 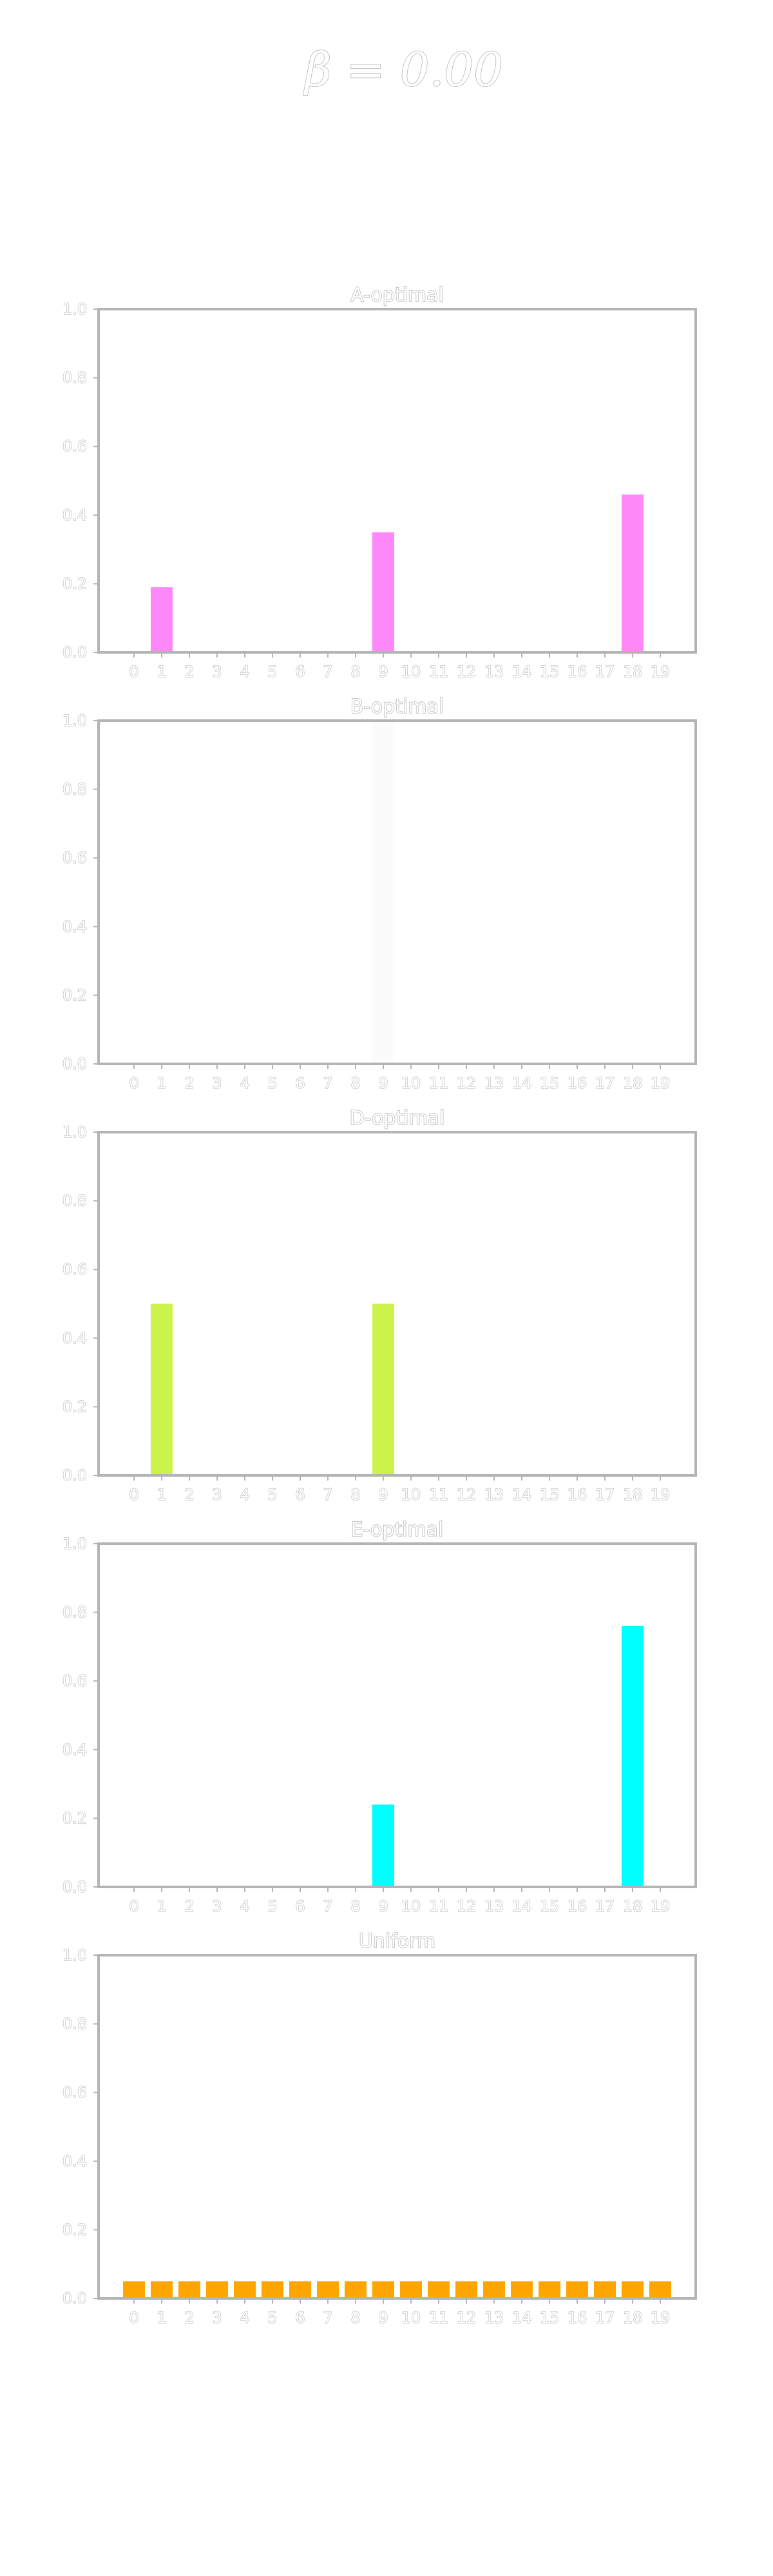 I want to click on panel-title: A-optimal, so click(x=397, y=295).